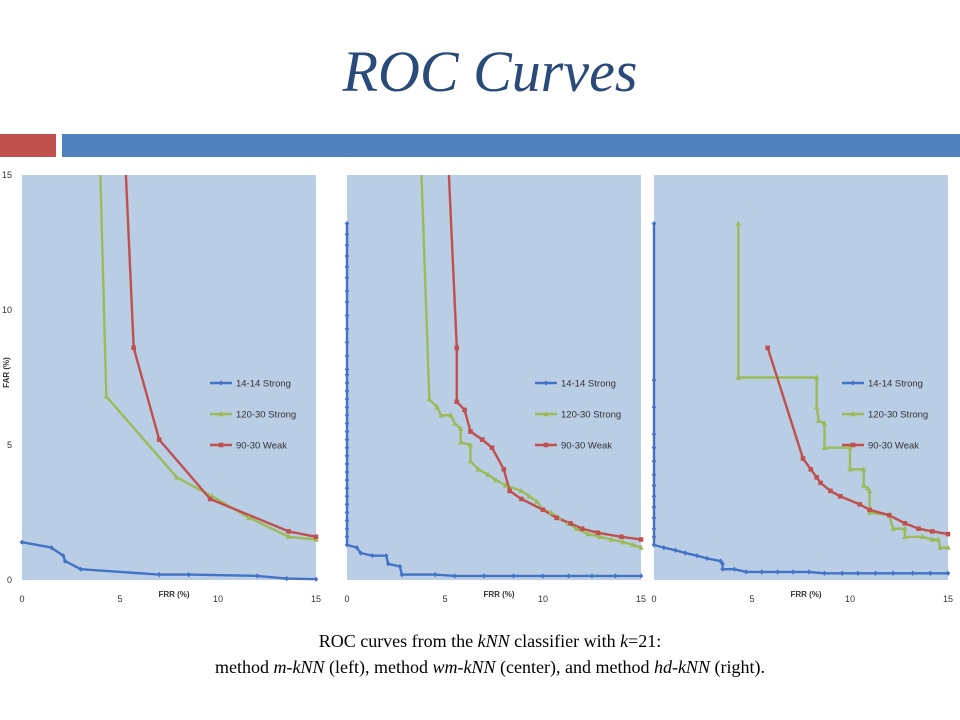  What do you see at coordinates (9, 445) in the screenshot?
I see `y-tick-label: 5` at bounding box center [9, 445].